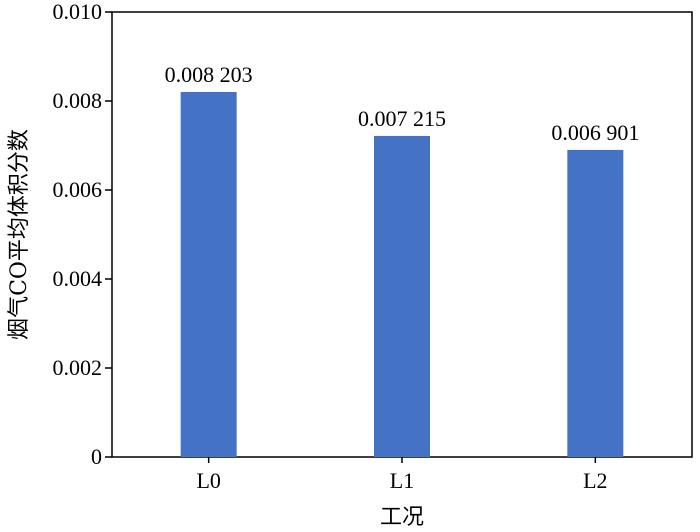 The width and height of the screenshot is (700, 532). I want to click on x-axis-title: 工况, so click(402, 517).